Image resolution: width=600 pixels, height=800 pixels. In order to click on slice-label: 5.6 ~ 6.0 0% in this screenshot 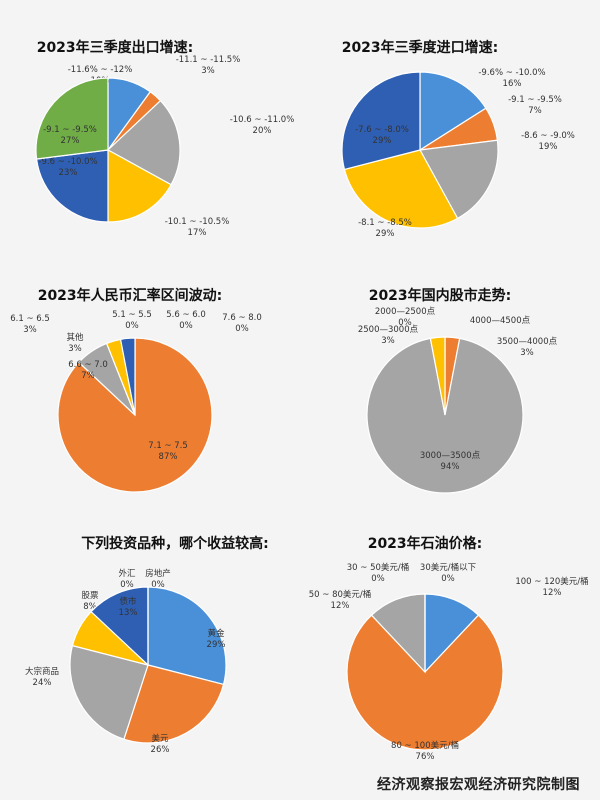, I will do `click(186, 320)`.